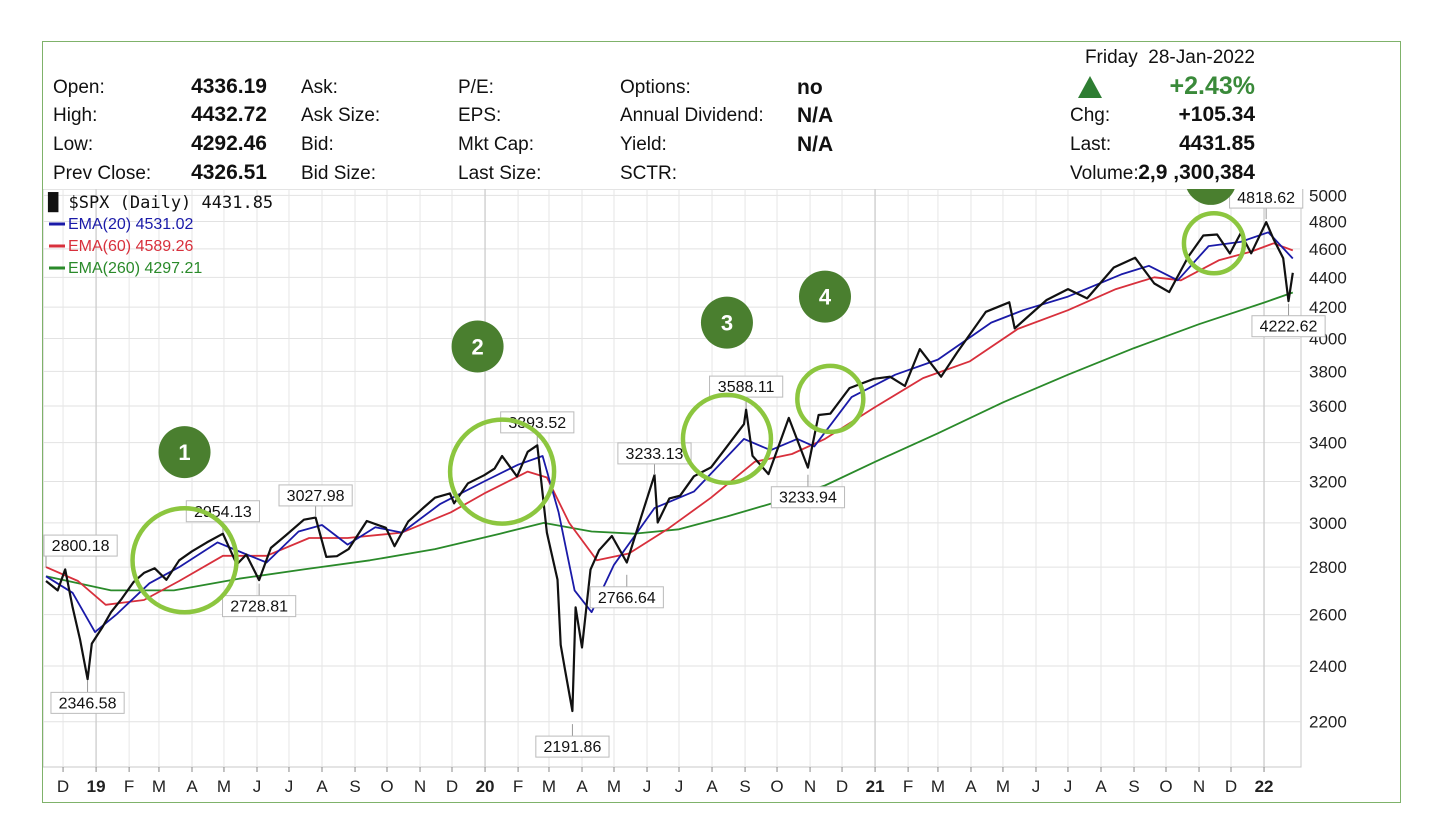 This screenshot has width=1456, height=814. What do you see at coordinates (480, 115) in the screenshot?
I see `quote-label: EPS:` at bounding box center [480, 115].